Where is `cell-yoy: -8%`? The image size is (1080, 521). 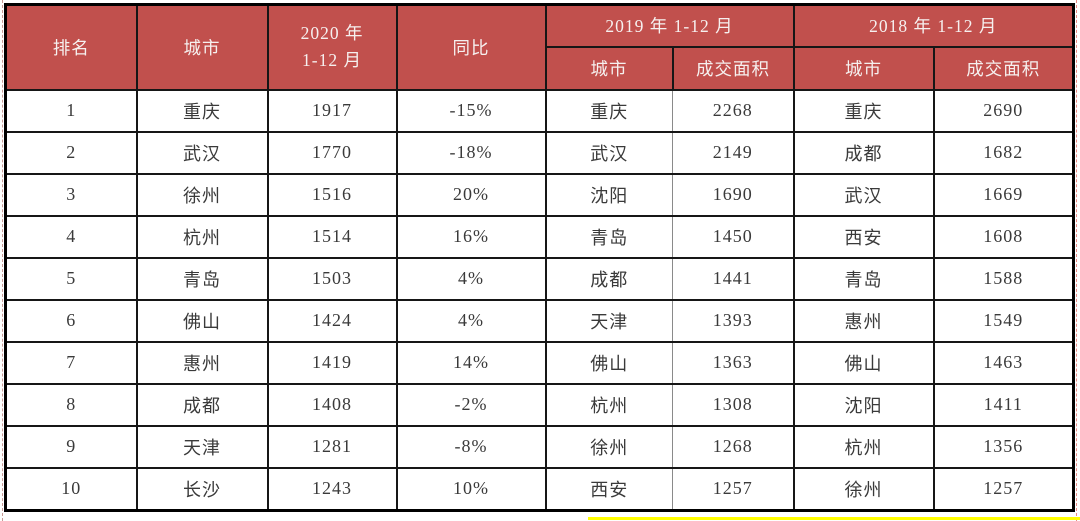
cell-yoy: -8% is located at coordinates (471, 446).